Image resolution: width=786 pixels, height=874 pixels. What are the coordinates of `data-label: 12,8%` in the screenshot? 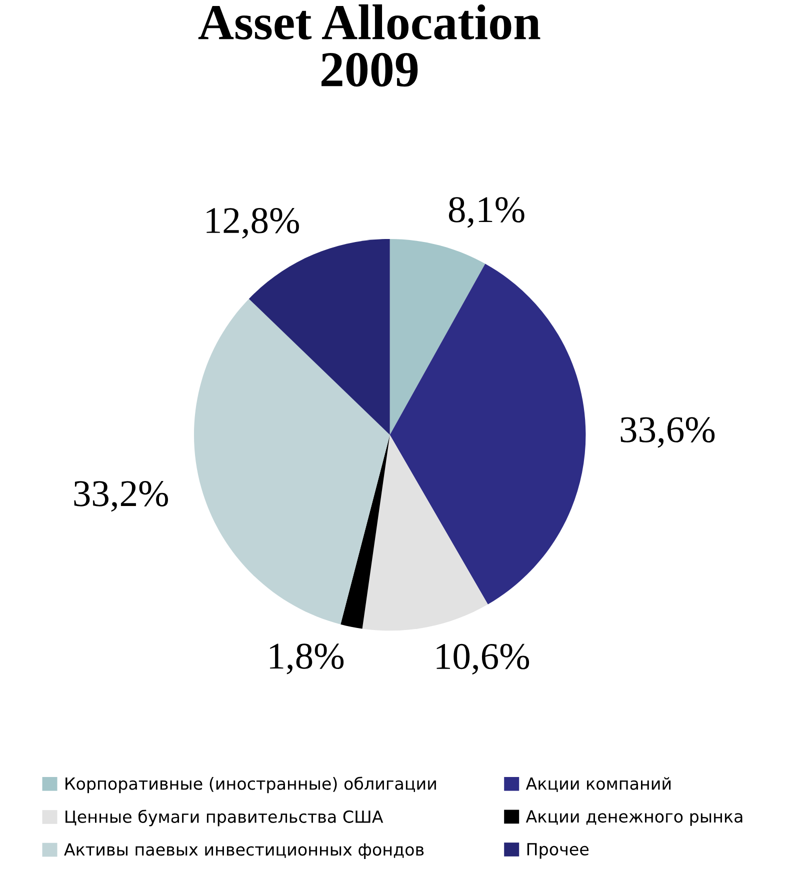 It's located at (252, 223).